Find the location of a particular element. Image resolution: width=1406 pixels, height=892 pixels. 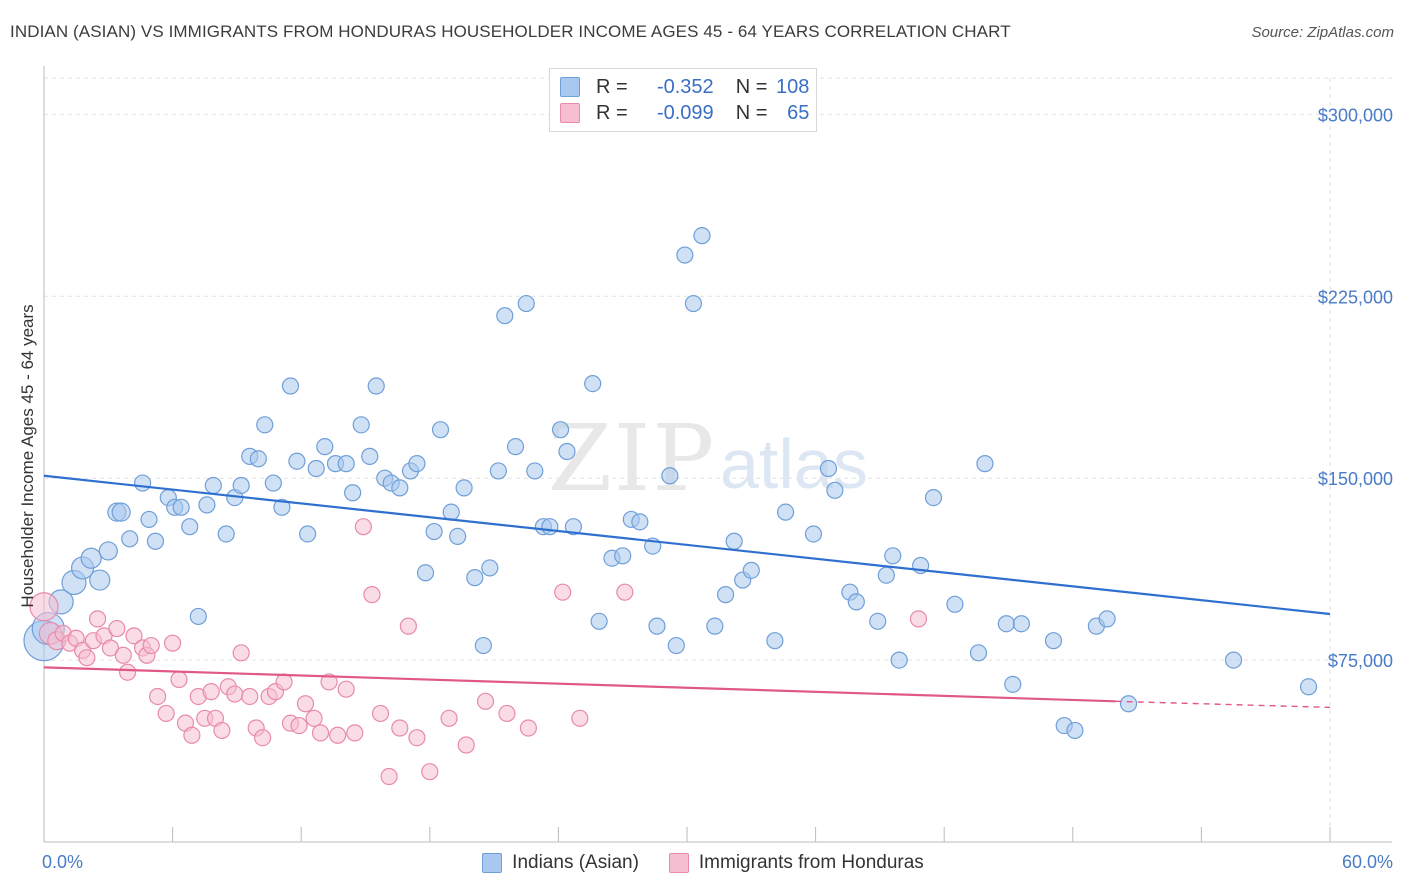

watermark: ZIP atlas is located at coordinates (708, 458).